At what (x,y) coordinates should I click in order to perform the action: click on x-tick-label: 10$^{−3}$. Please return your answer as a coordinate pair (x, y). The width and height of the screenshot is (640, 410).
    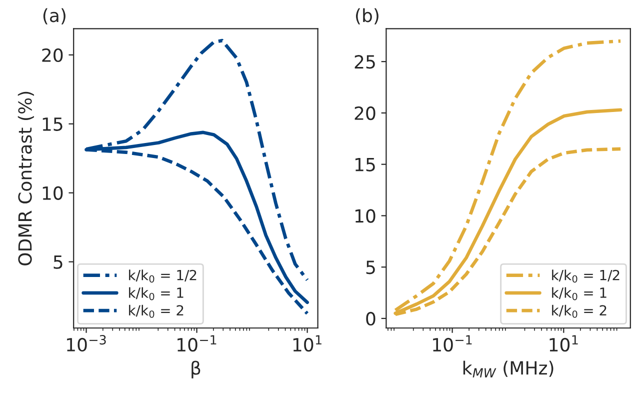
    Looking at the image, I should click on (86, 343).